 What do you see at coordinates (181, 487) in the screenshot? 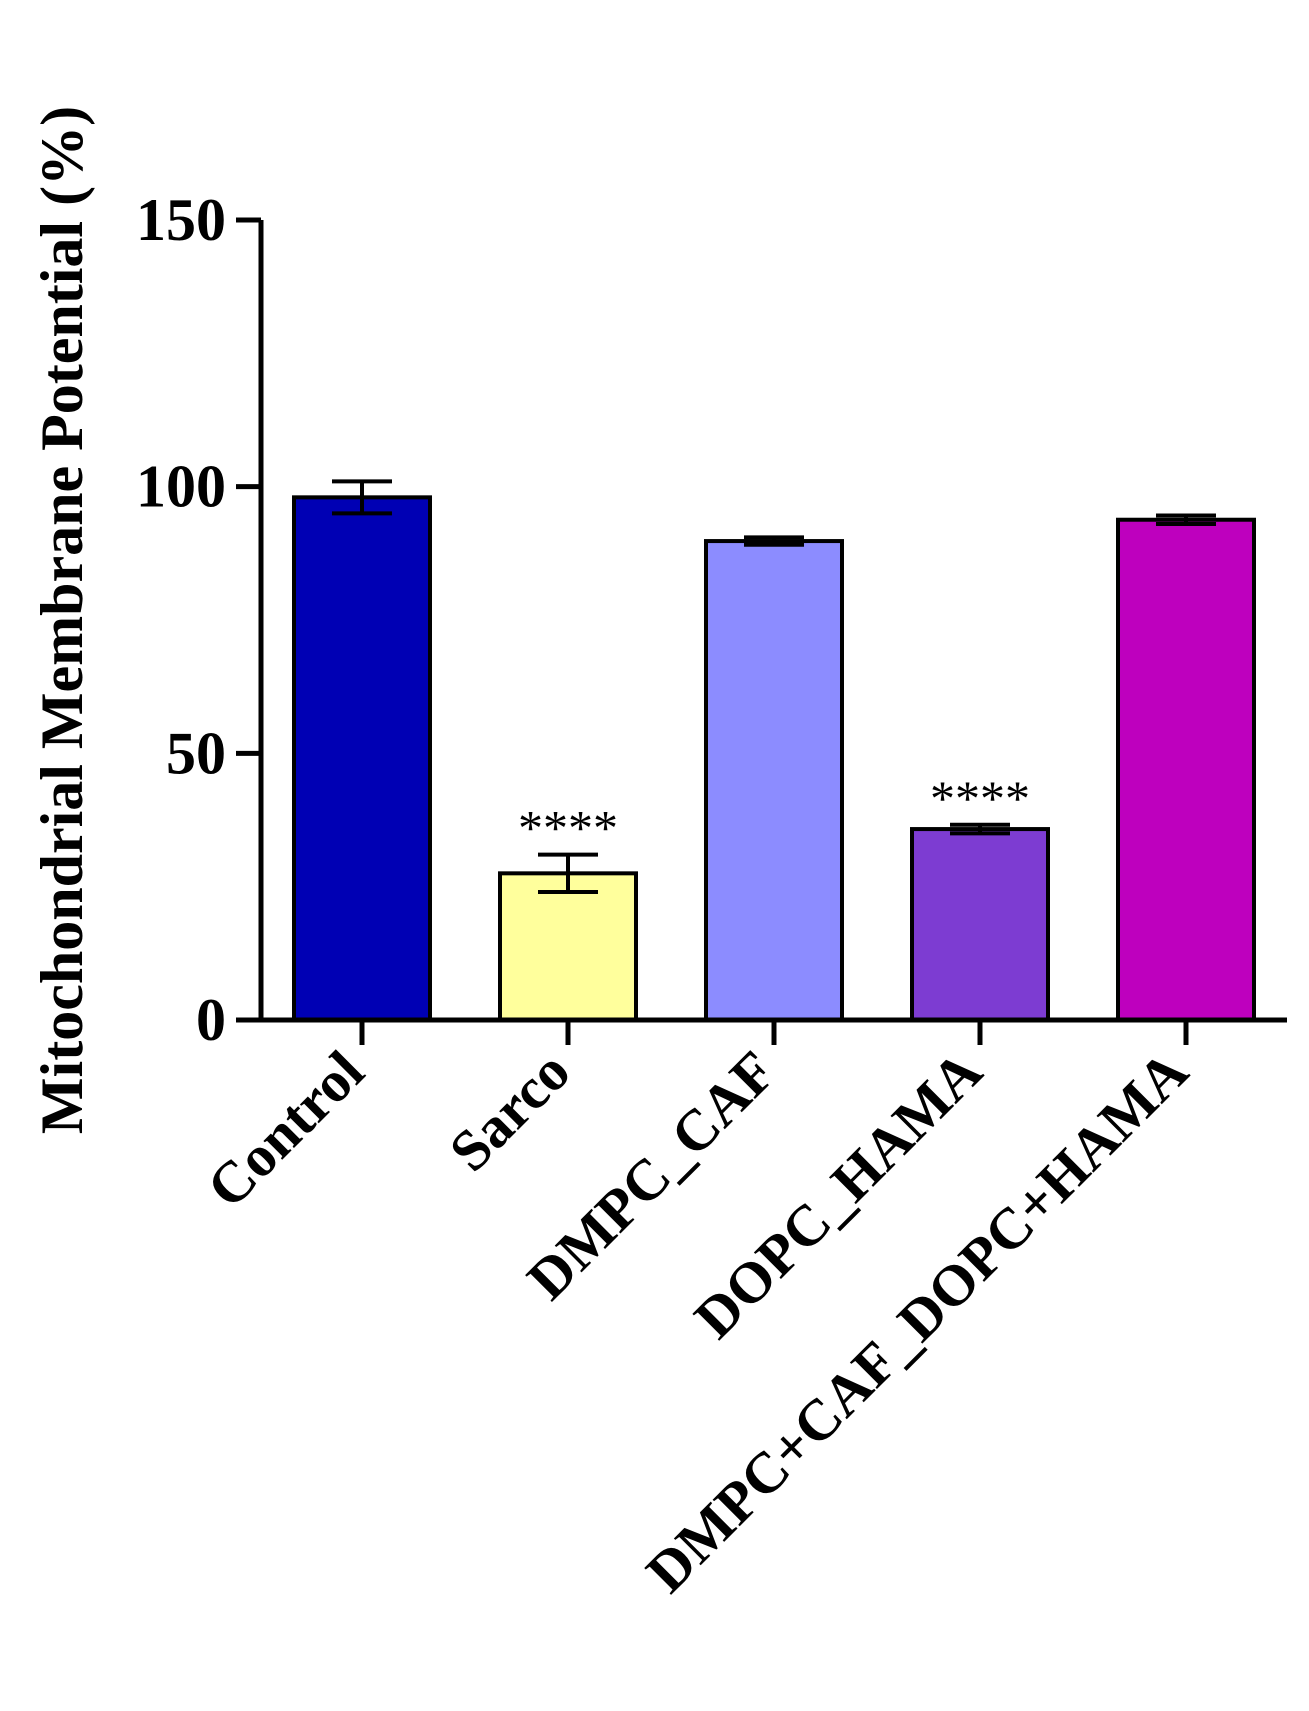
I see `y-tick-label: 100` at bounding box center [181, 487].